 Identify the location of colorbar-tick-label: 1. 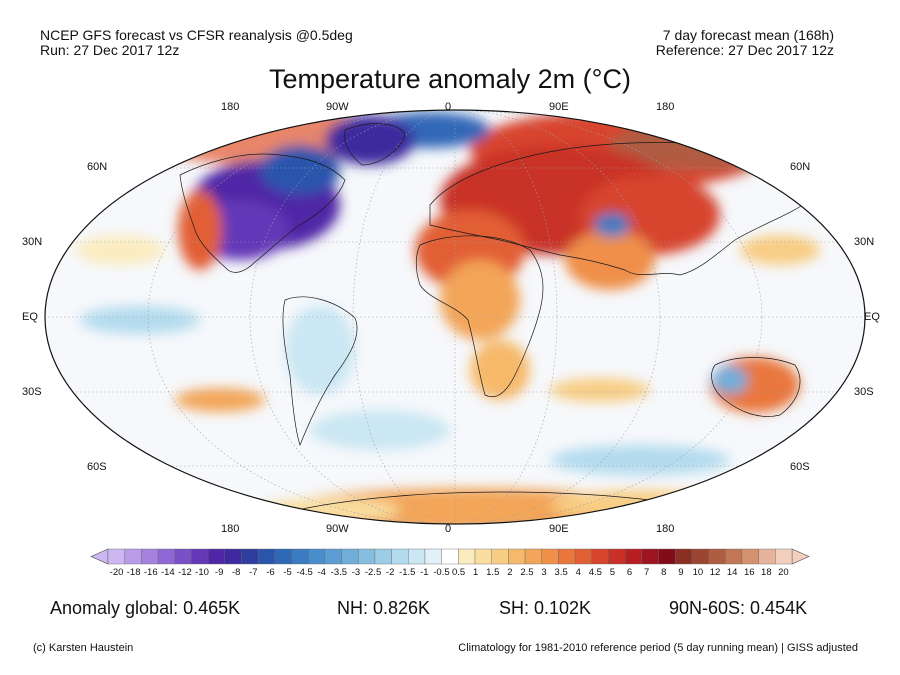
(475, 572).